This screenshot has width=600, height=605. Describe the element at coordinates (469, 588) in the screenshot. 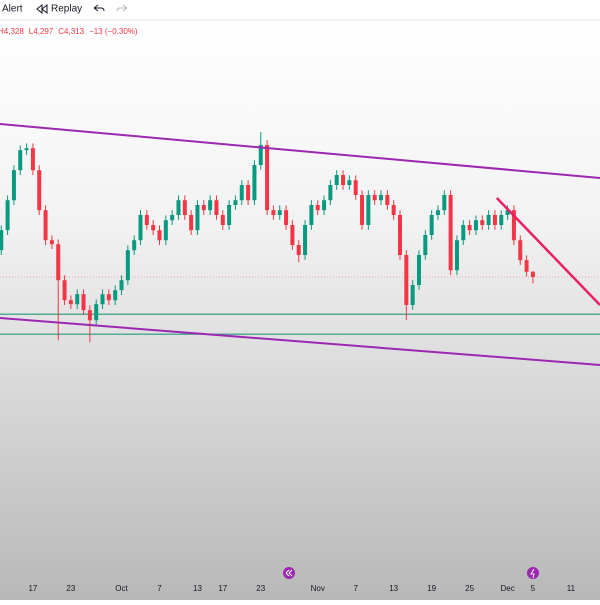

I see `x-tick-label: 25` at that location.